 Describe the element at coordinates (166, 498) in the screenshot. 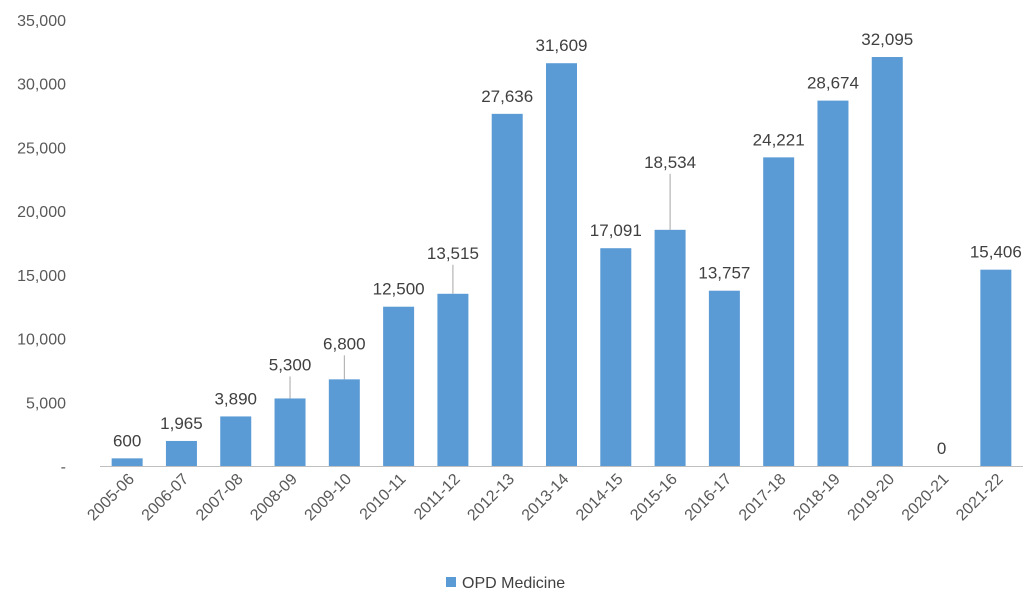

I see `x-tick-label: 2006-07` at that location.